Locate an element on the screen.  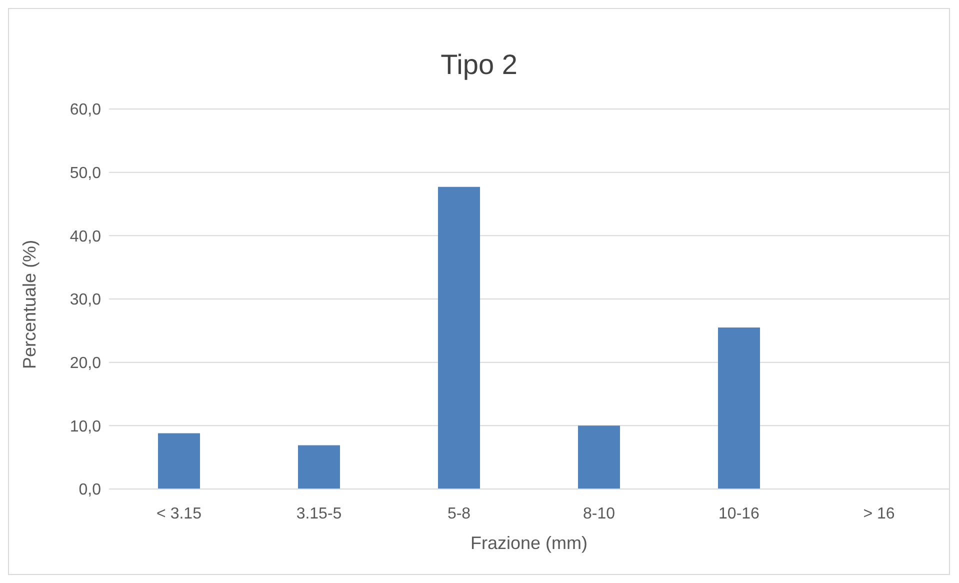
x-tick-label: < 3.15 is located at coordinates (179, 513).